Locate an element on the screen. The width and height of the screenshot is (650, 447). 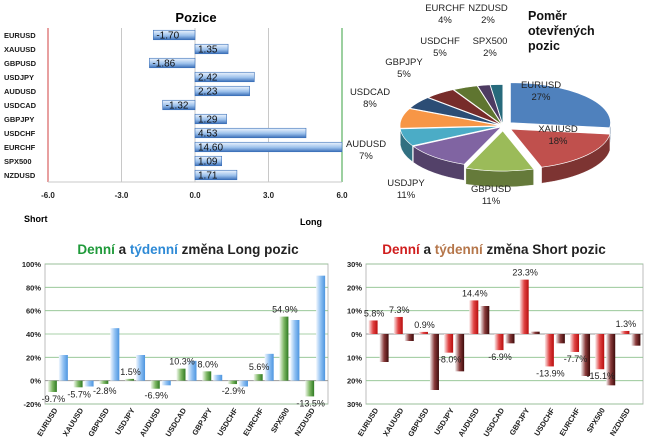
positions-category-spx500: SPX500 is located at coordinates (18, 161).